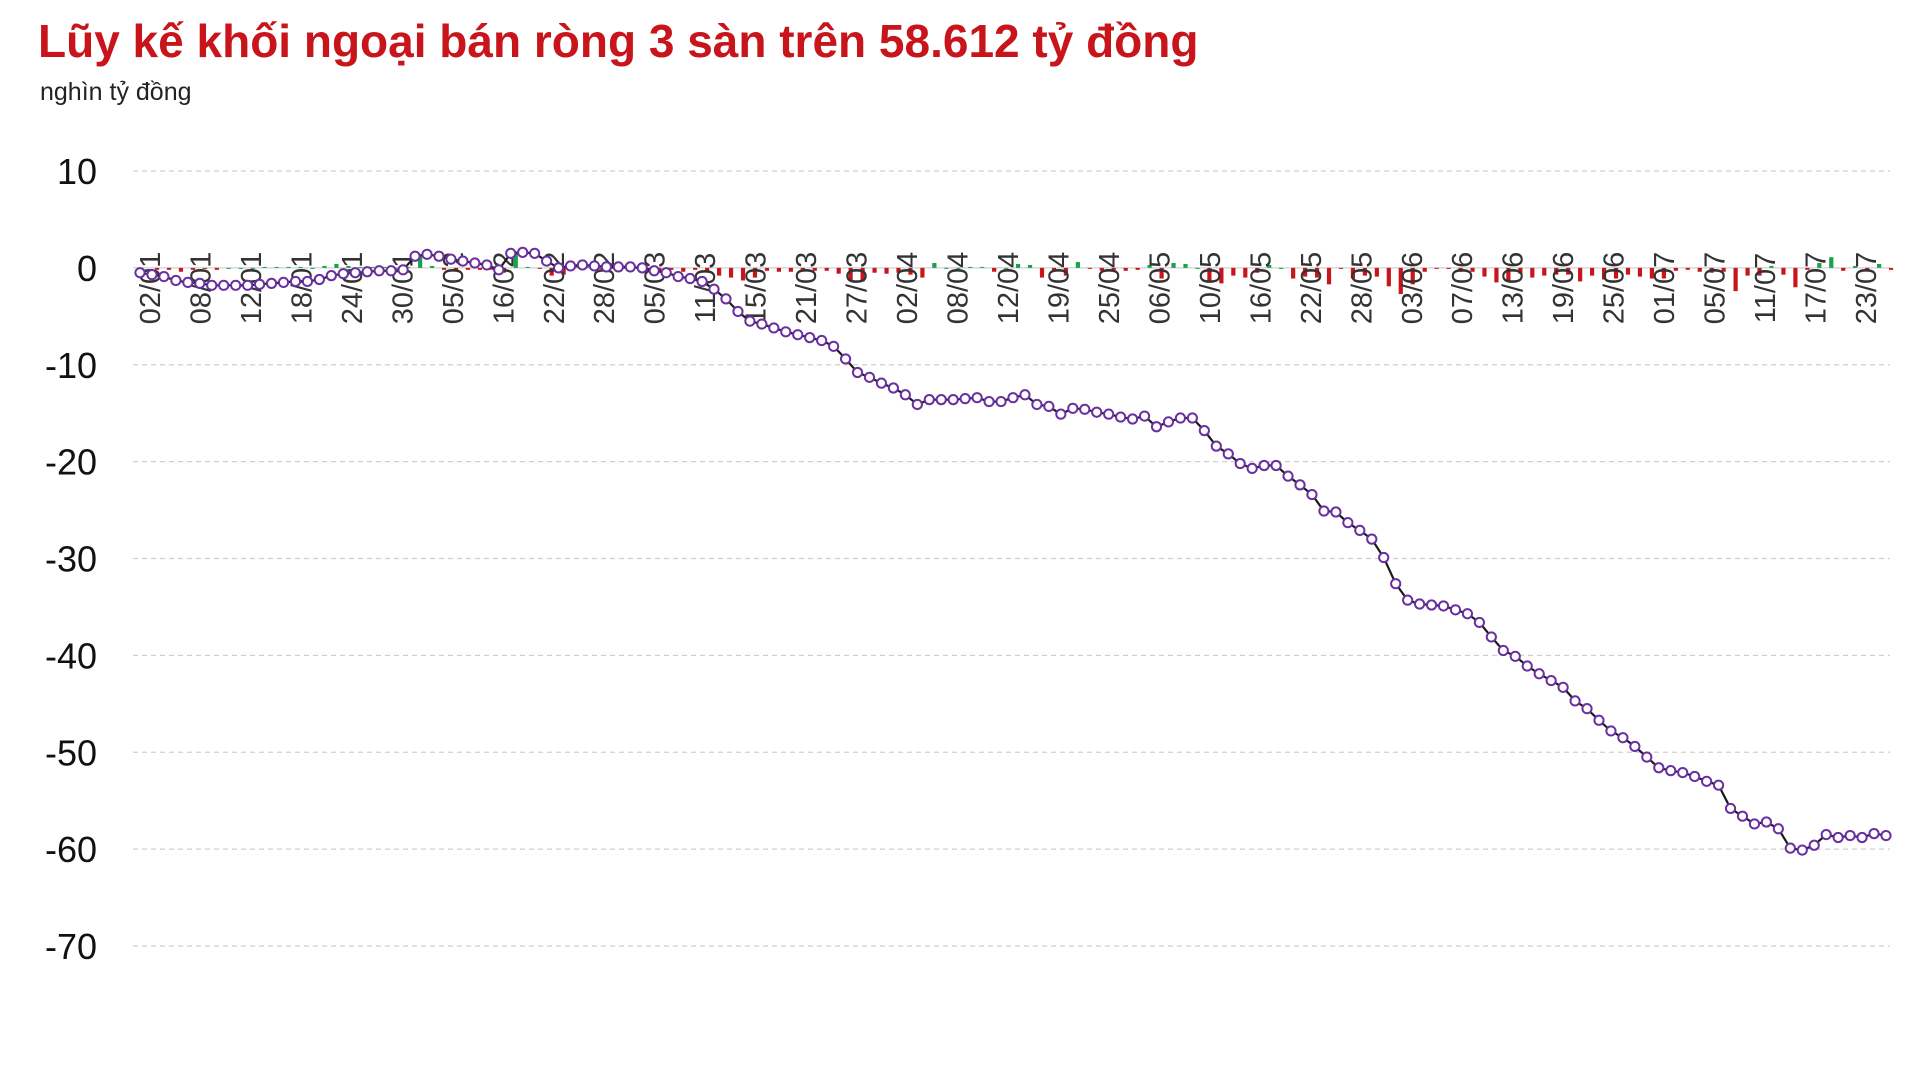  Describe the element at coordinates (77, 171) in the screenshot. I see `y-tick-label: 10` at that location.